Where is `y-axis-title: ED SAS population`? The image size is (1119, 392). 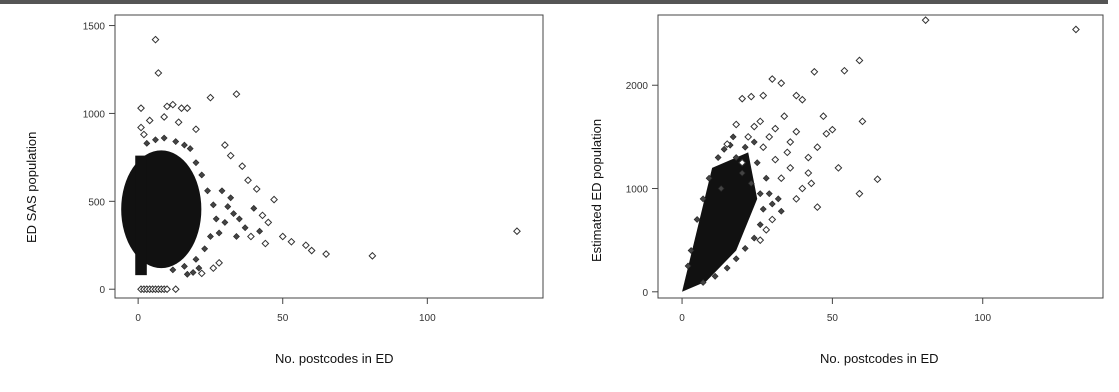 y-axis-title: ED SAS population is located at coordinates (31, 187).